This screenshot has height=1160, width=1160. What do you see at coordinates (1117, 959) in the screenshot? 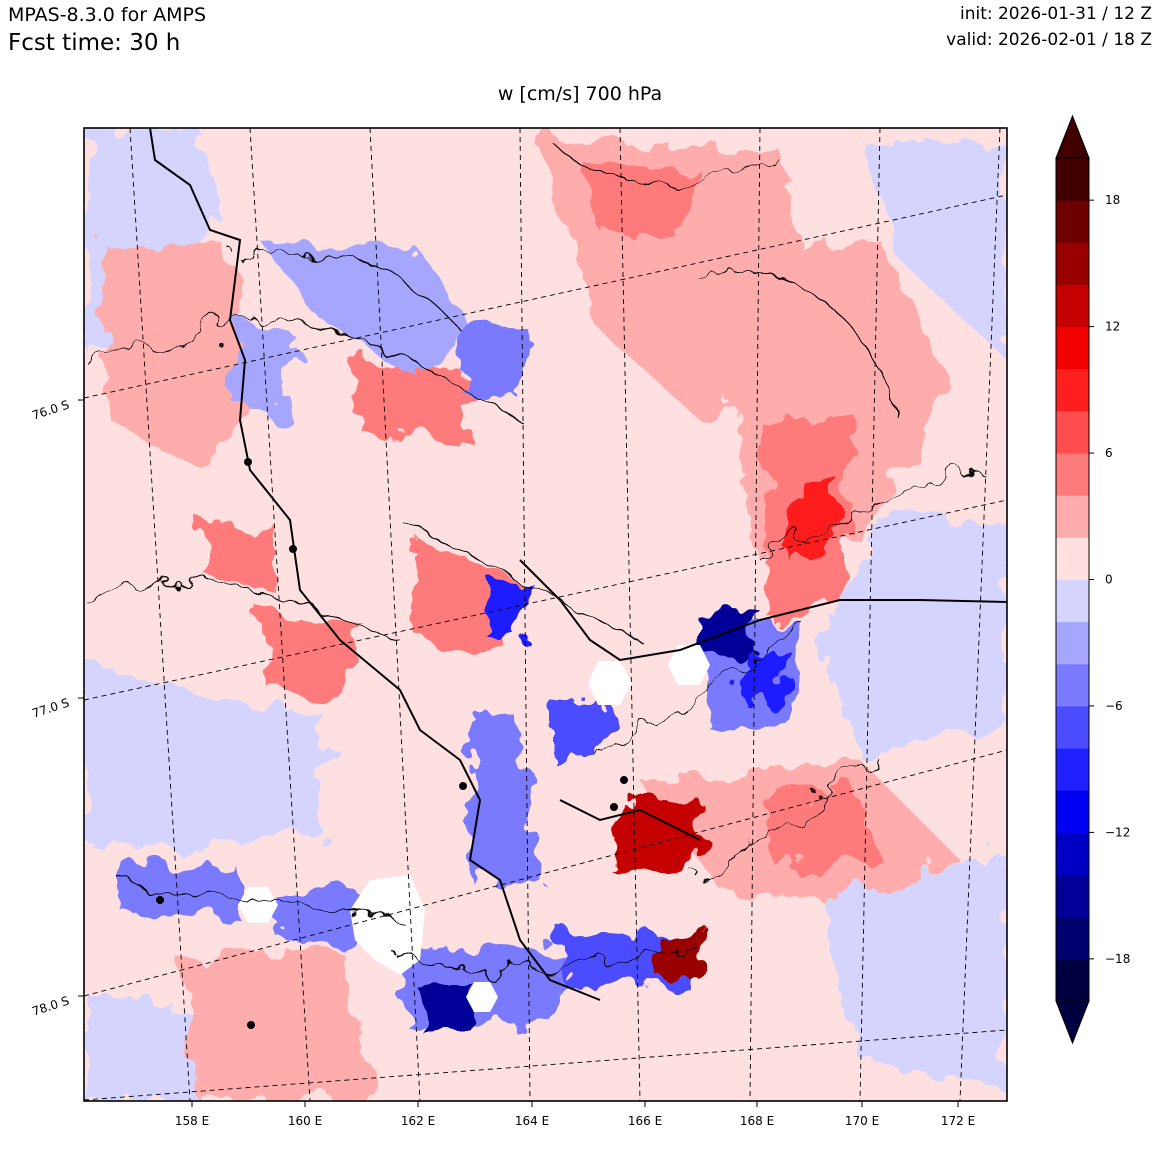
I see `colorbar-tick-label: −18` at bounding box center [1117, 959].